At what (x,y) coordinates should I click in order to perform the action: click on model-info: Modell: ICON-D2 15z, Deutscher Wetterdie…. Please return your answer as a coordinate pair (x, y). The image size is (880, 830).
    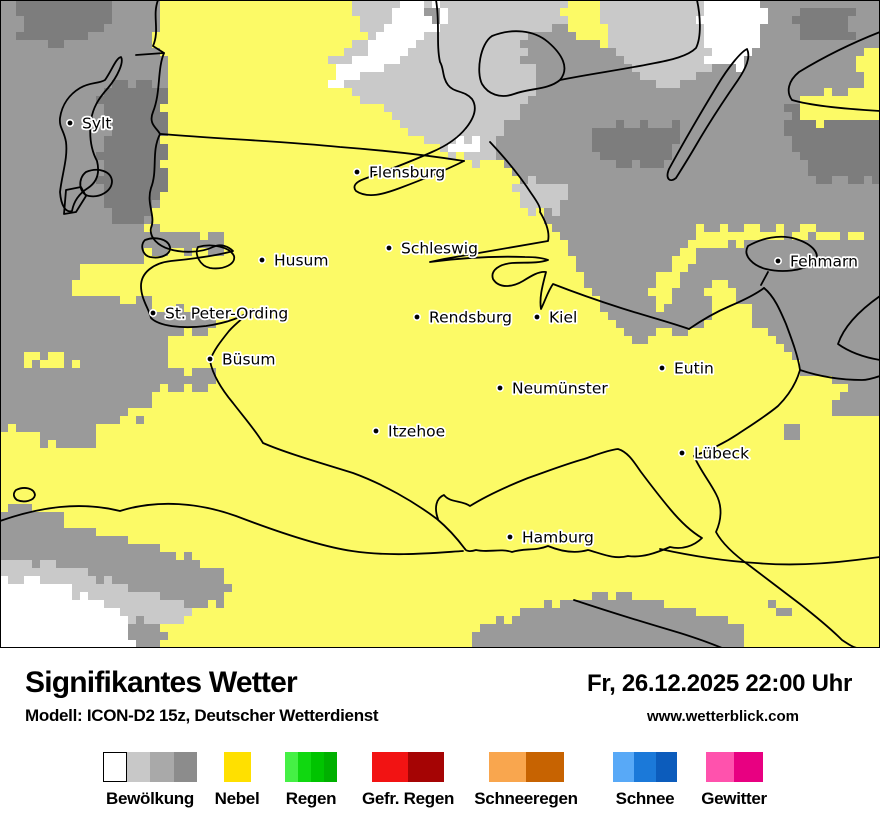
    Looking at the image, I should click on (202, 715).